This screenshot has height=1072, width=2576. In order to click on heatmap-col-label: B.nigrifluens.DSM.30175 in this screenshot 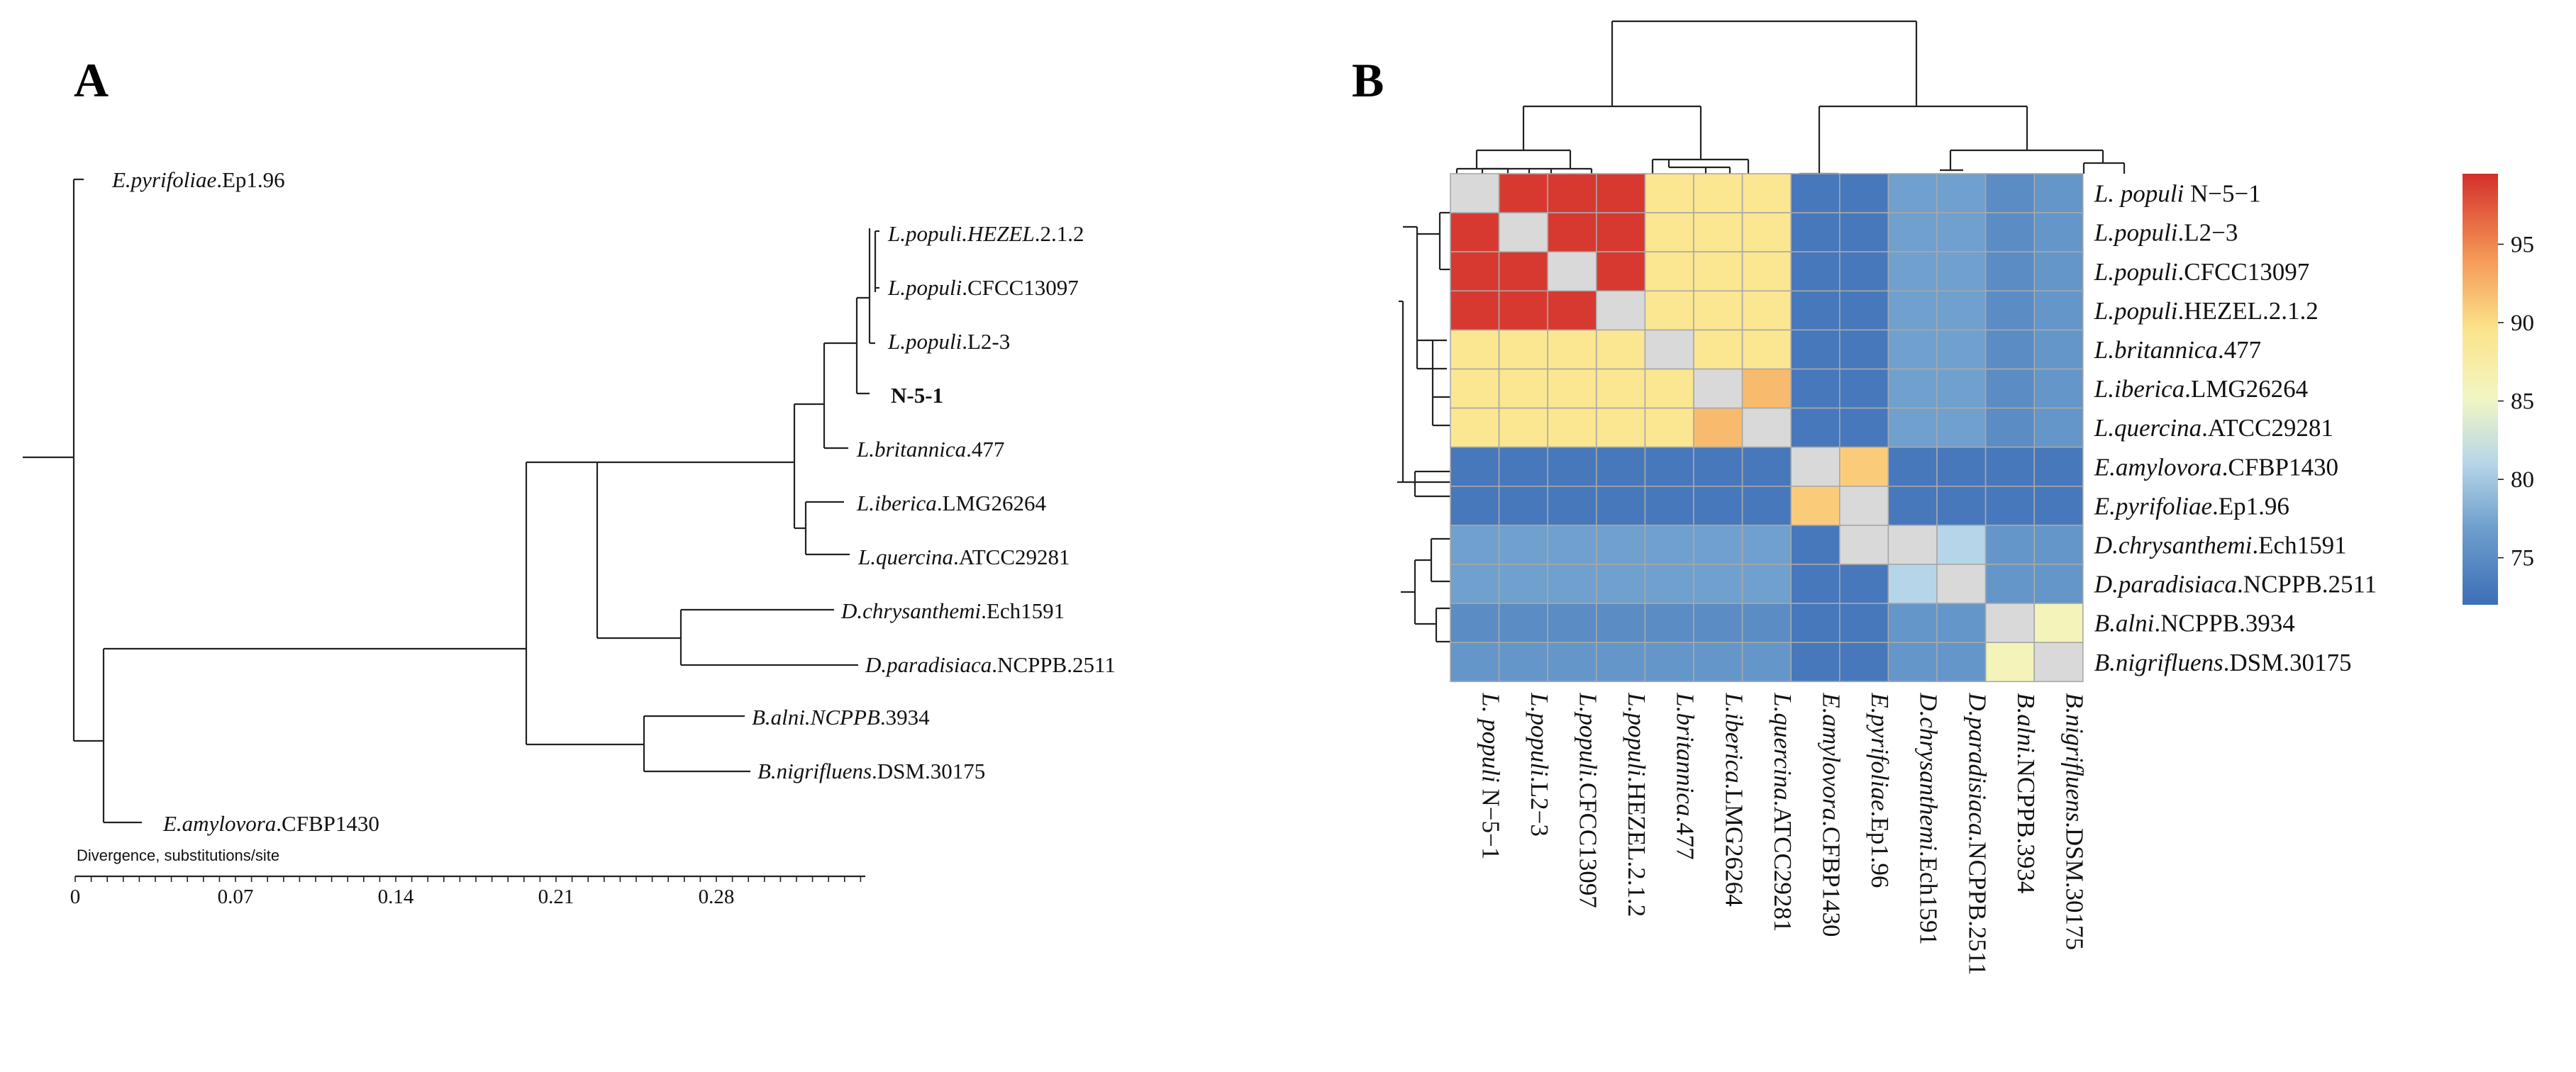, I will do `click(2075, 821)`.